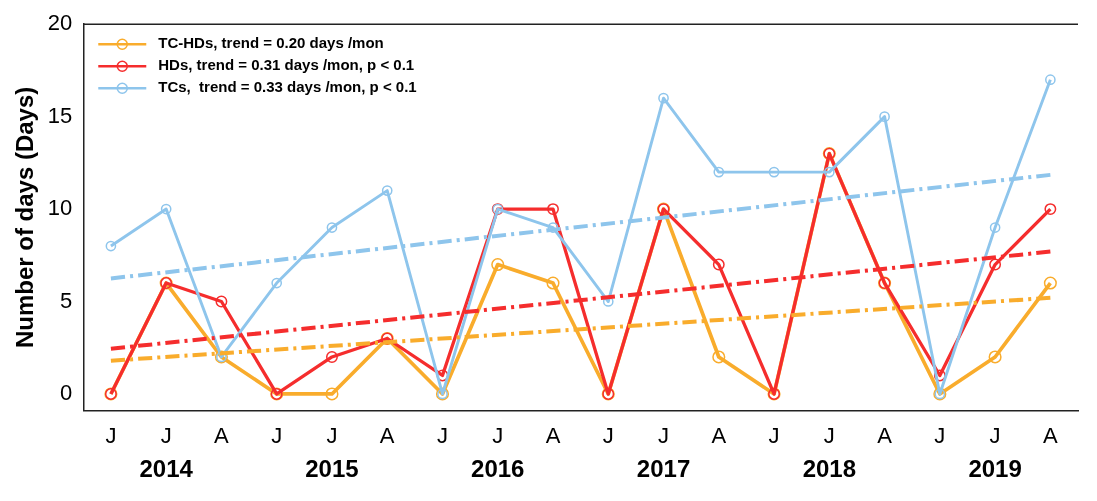 The image size is (1097, 501). I want to click on y-tick-label: 10, so click(60, 208).